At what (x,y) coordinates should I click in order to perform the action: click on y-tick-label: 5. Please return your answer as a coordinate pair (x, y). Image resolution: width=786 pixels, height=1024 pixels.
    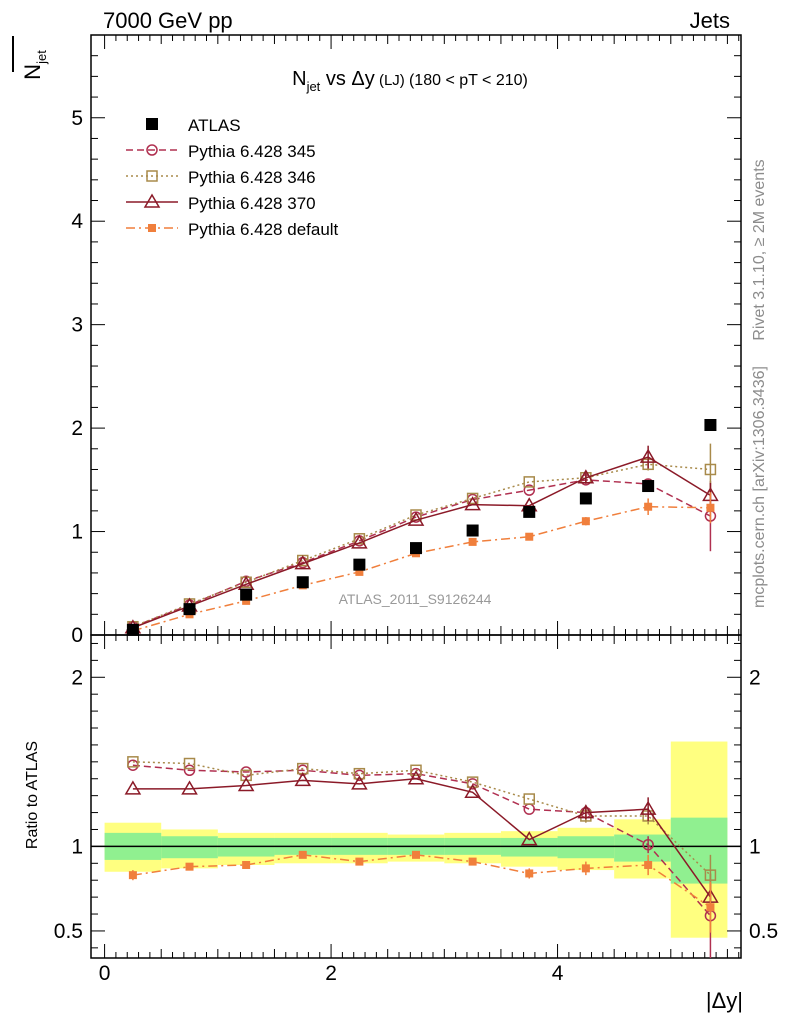
    Looking at the image, I should click on (77, 118).